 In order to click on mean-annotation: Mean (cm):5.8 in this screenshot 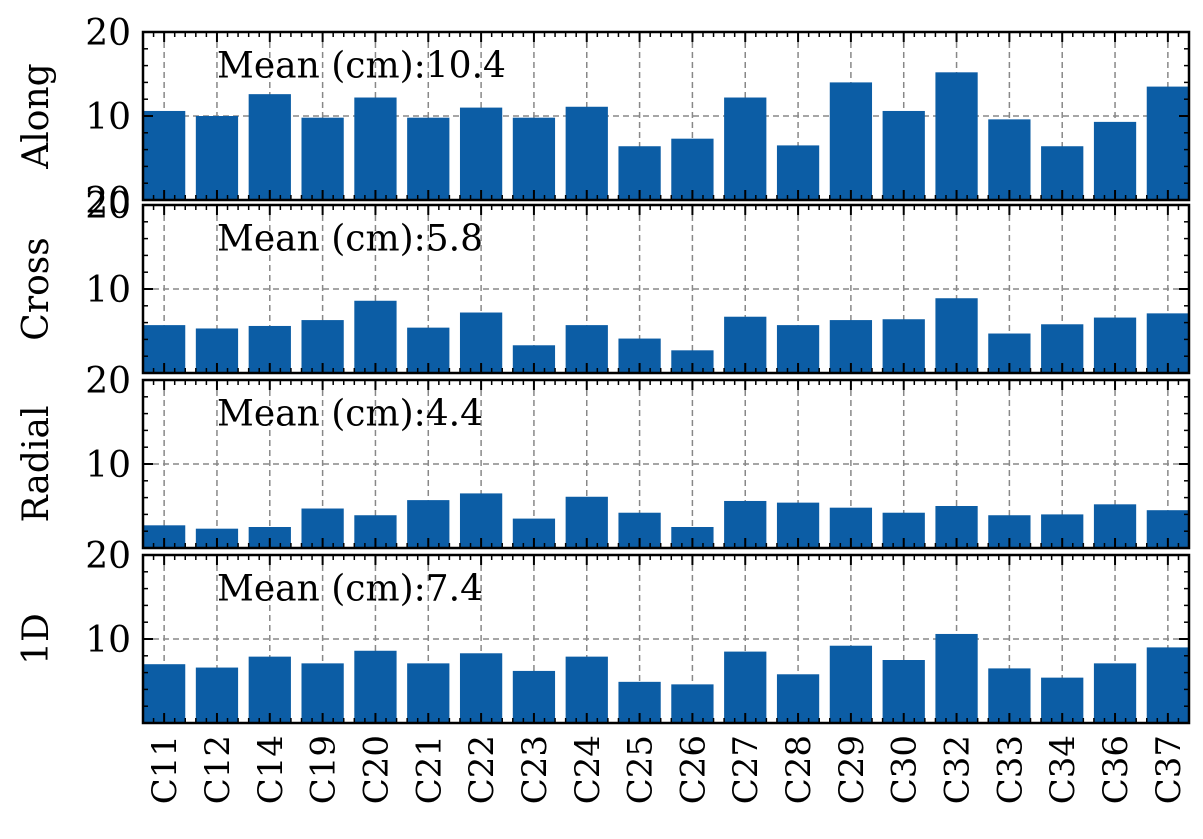, I will do `click(350, 238)`.